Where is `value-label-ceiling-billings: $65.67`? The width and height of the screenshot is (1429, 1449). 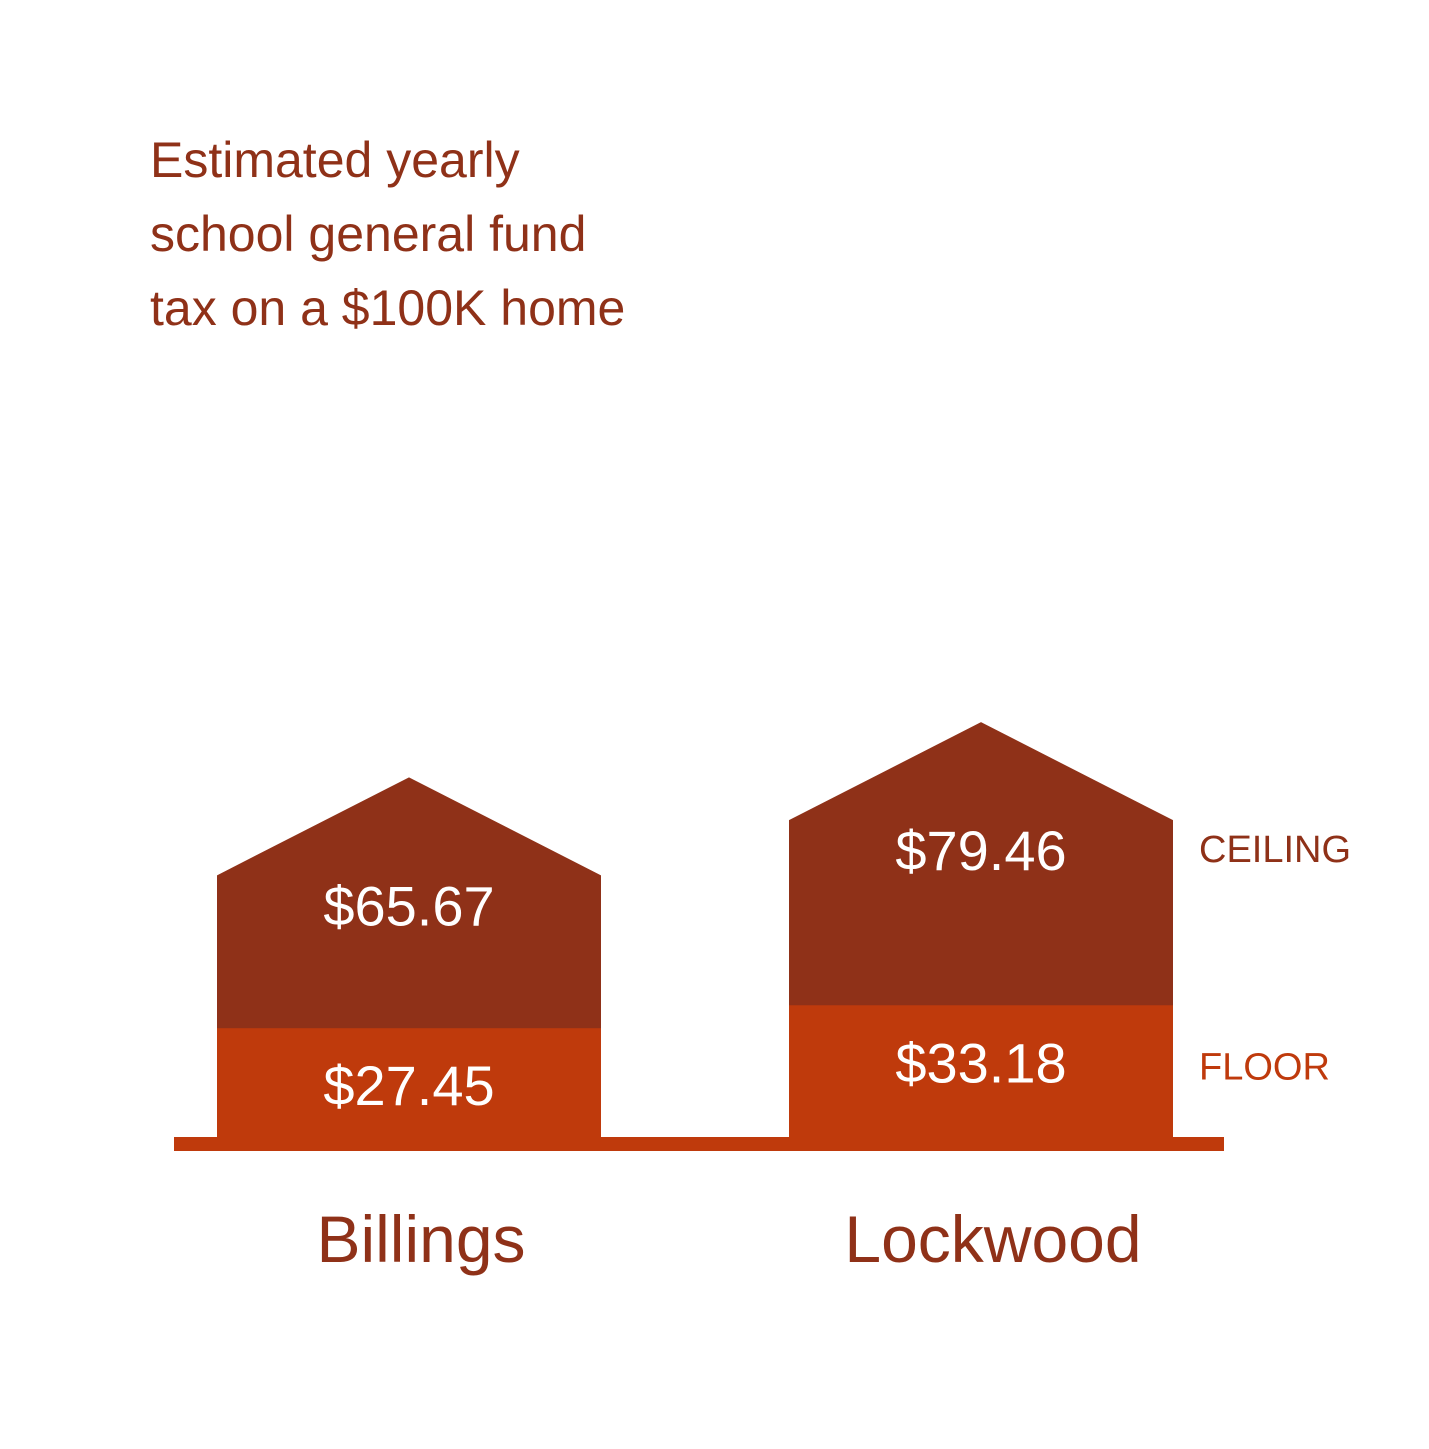 value-label-ceiling-billings: $65.67 is located at coordinates (408, 905).